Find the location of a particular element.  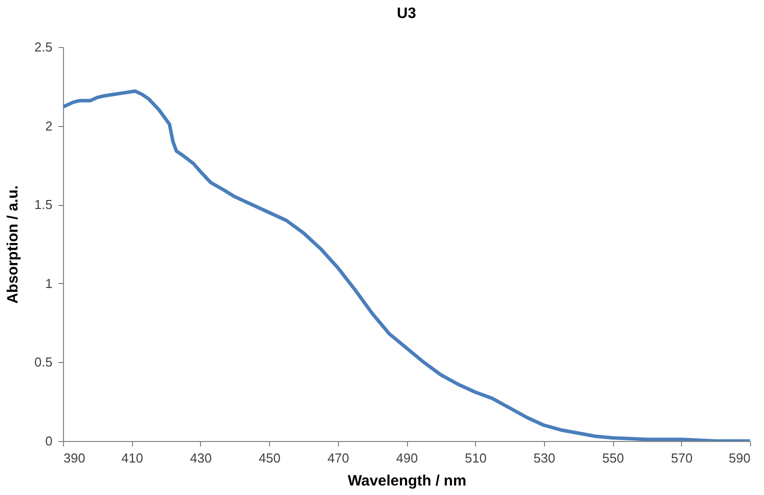

x-tick-label: 530 is located at coordinates (545, 458).